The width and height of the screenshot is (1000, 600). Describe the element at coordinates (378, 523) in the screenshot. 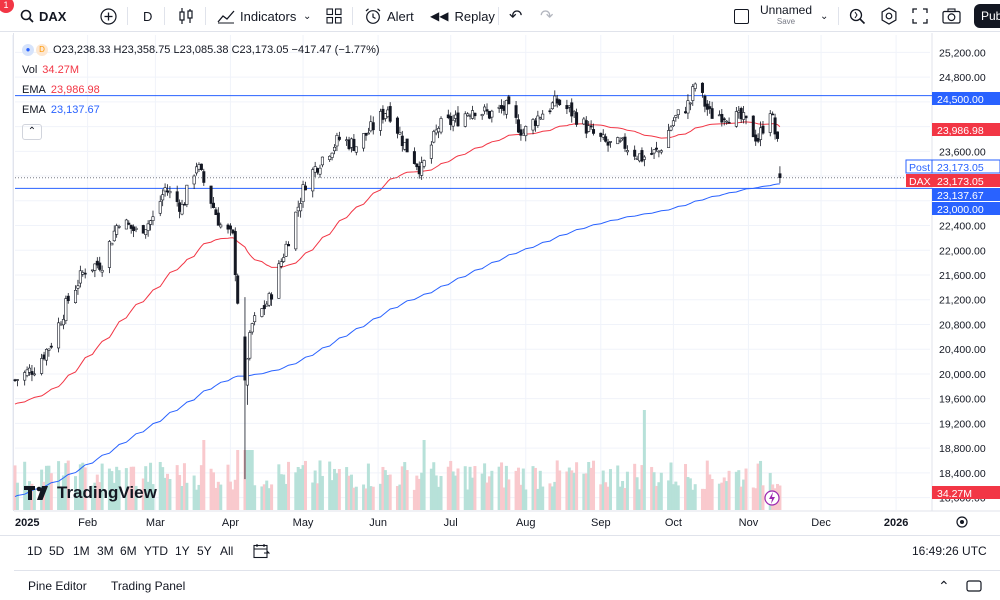

I see `time-axis-tick: Jun` at that location.